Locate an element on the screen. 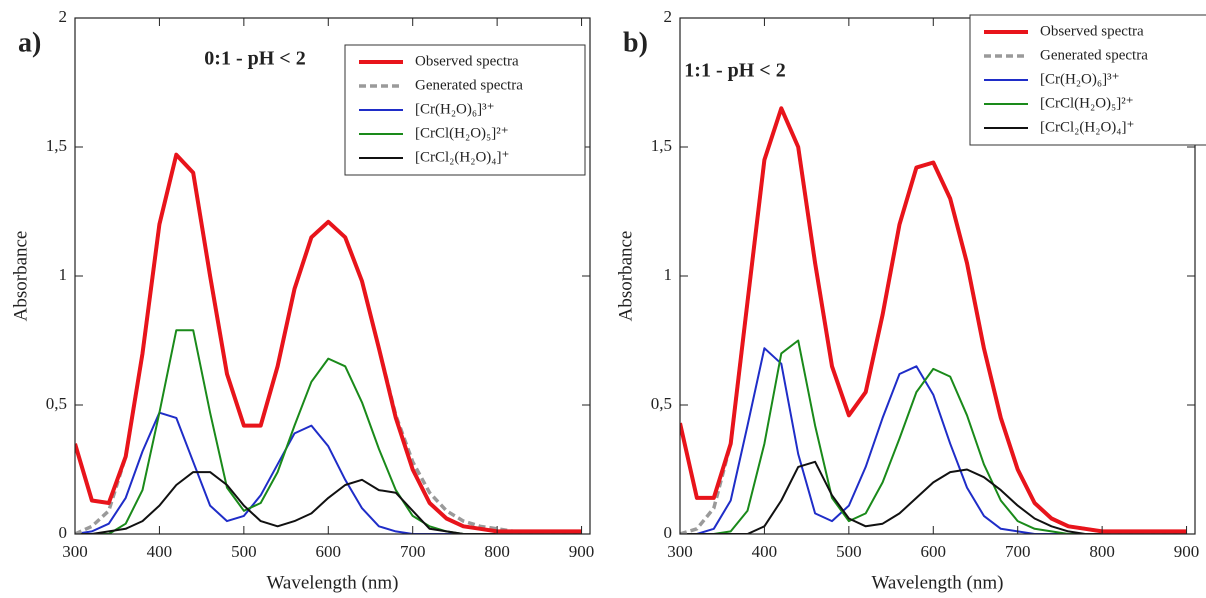 The image size is (1206, 598). annotation: 0:1 - pH < 2 is located at coordinates (254, 59).